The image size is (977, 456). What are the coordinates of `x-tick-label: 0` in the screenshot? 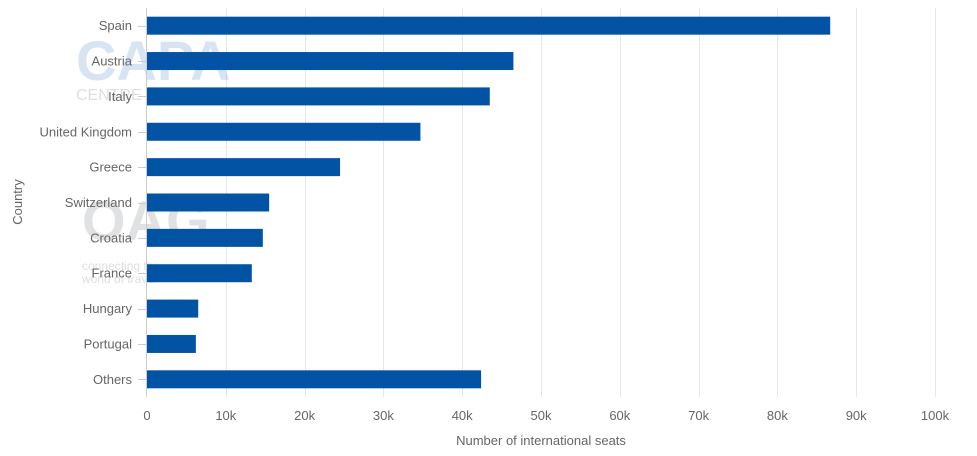 It's located at (146, 415).